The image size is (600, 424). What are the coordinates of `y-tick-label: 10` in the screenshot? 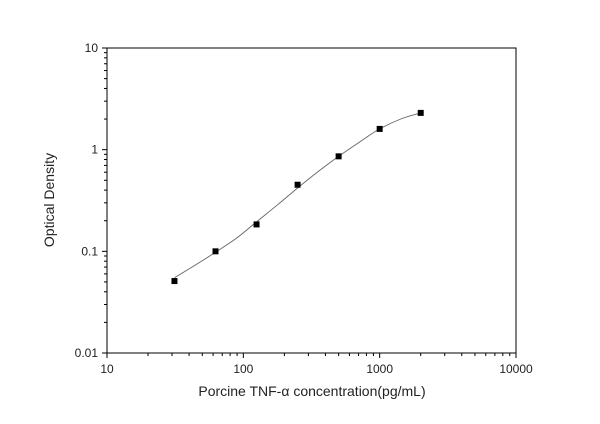 It's located at (92, 48).